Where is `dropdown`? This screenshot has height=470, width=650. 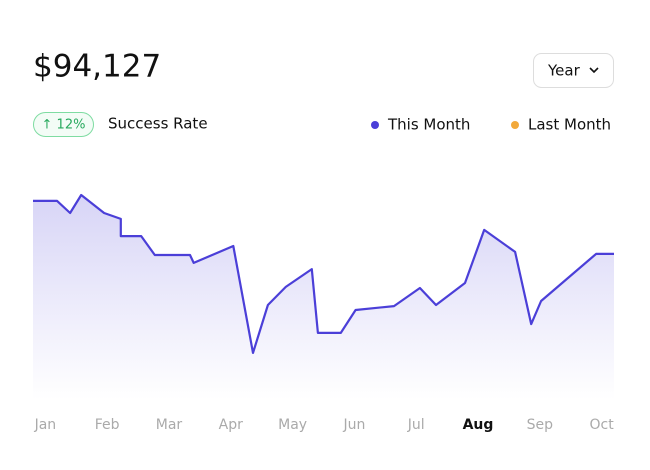
dropdown is located at coordinates (573, 70).